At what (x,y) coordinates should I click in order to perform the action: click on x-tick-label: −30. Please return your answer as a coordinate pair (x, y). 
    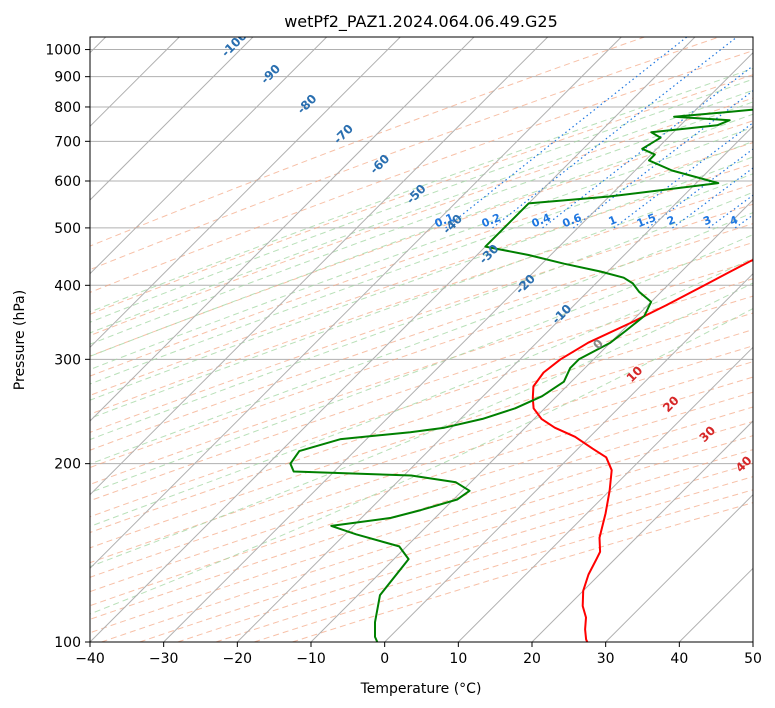
    Looking at the image, I should click on (164, 659).